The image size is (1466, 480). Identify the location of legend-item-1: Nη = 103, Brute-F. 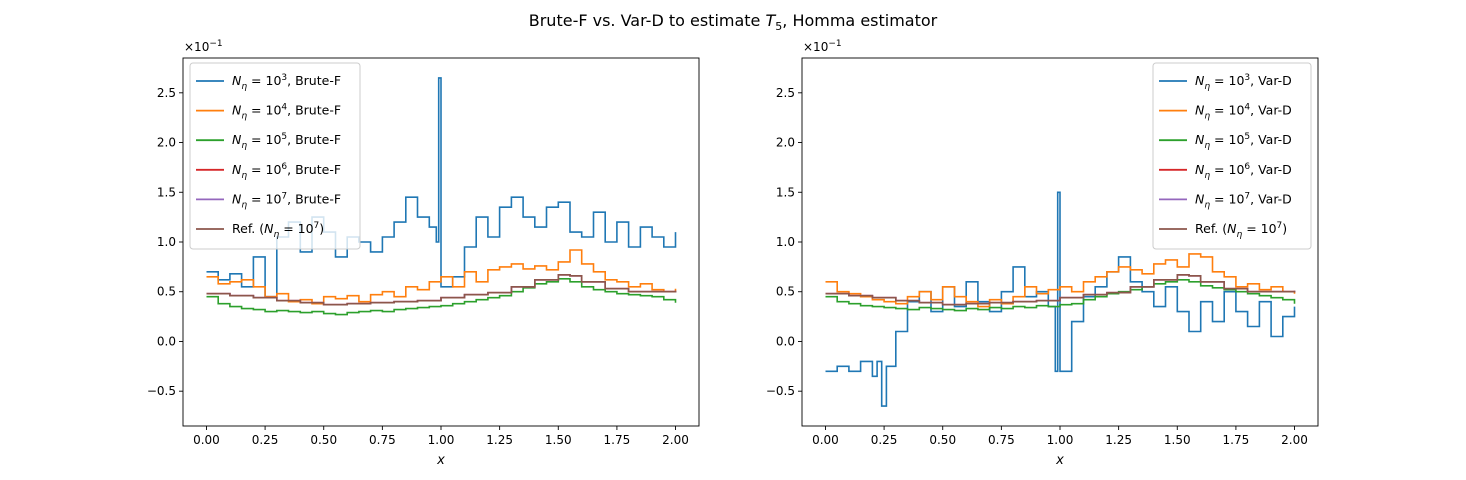
(268, 82).